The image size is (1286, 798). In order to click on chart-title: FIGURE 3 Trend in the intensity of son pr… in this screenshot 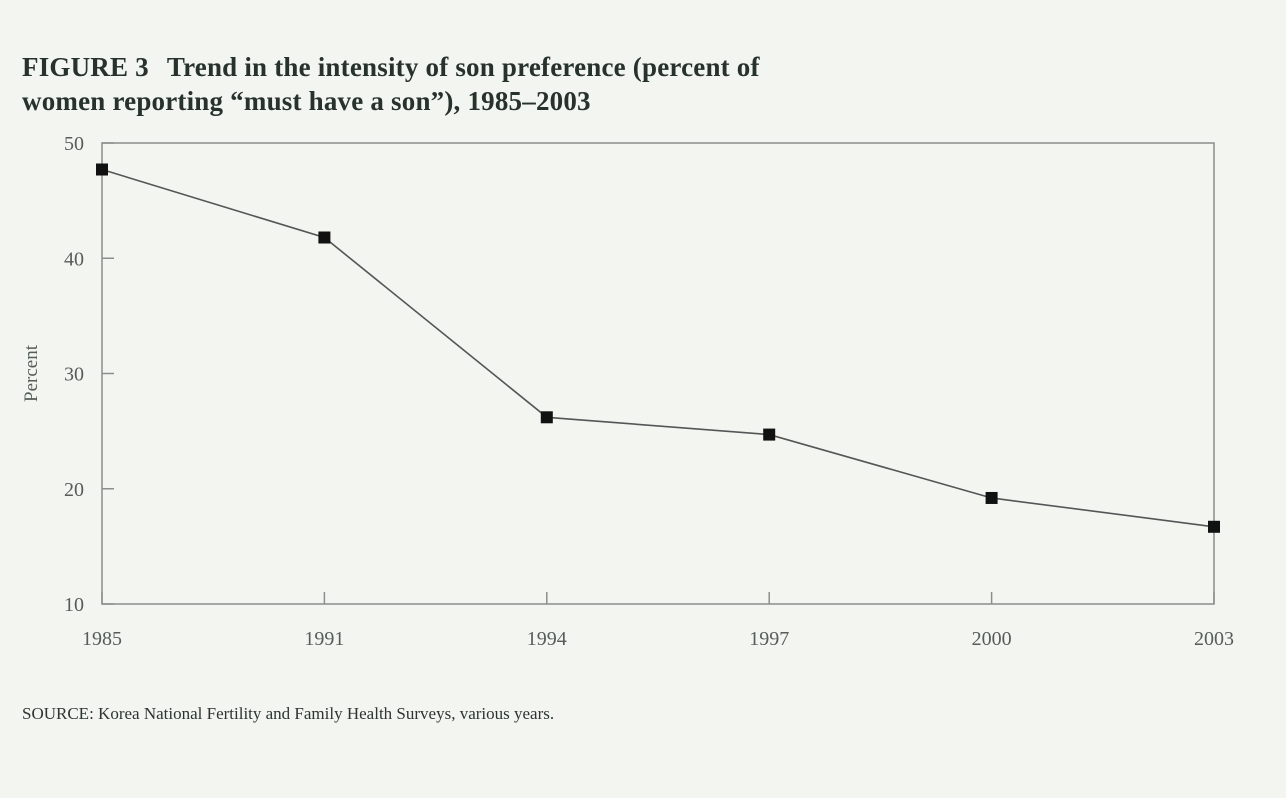, I will do `click(391, 84)`.